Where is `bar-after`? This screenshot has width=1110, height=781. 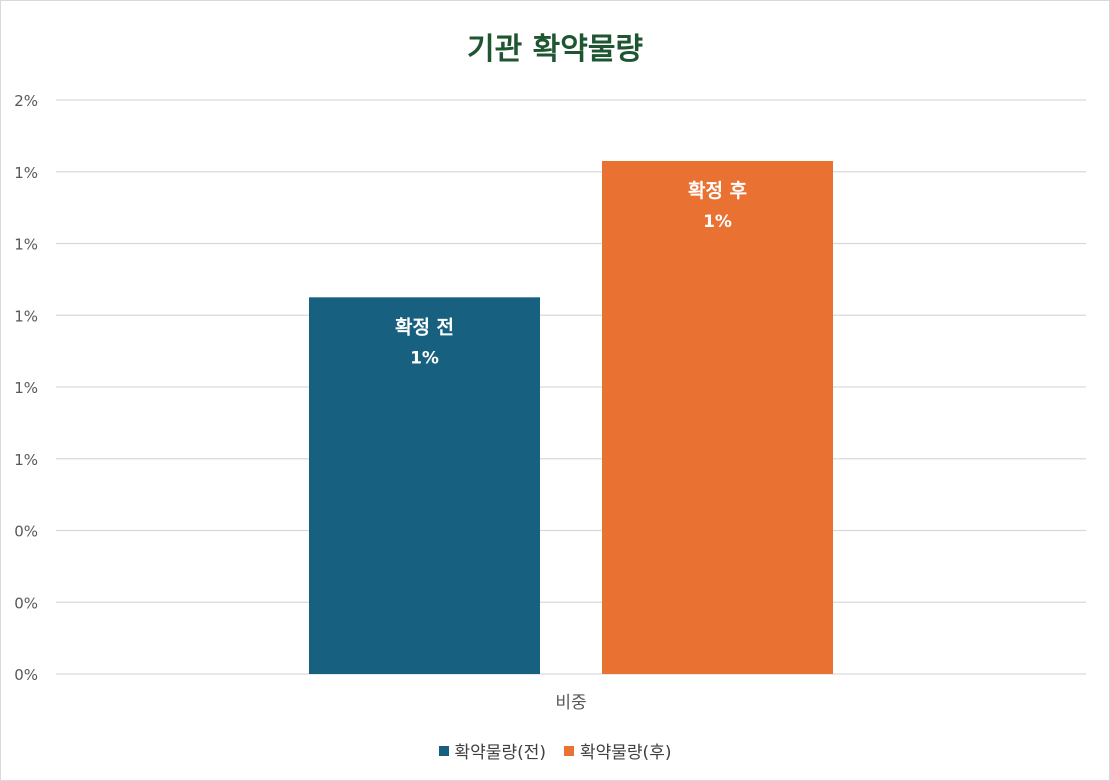
bar-after is located at coordinates (717, 417).